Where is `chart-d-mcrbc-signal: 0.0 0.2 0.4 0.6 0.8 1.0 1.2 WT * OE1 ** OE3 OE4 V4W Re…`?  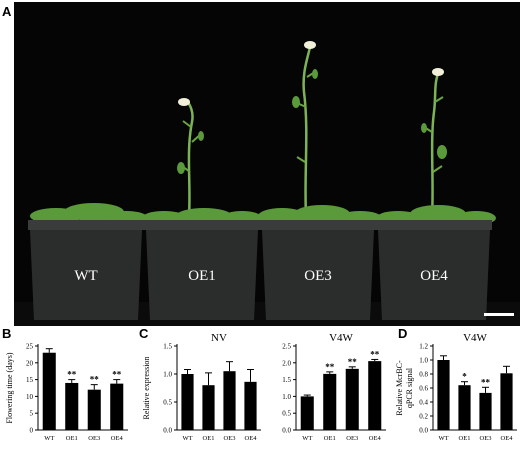 chart-d-mcrbc-signal: 0.0 0.2 0.4 0.6 0.8 1.0 1.2 WT * OE1 ** OE3 OE4 V4W Re… is located at coordinates (456, 387).